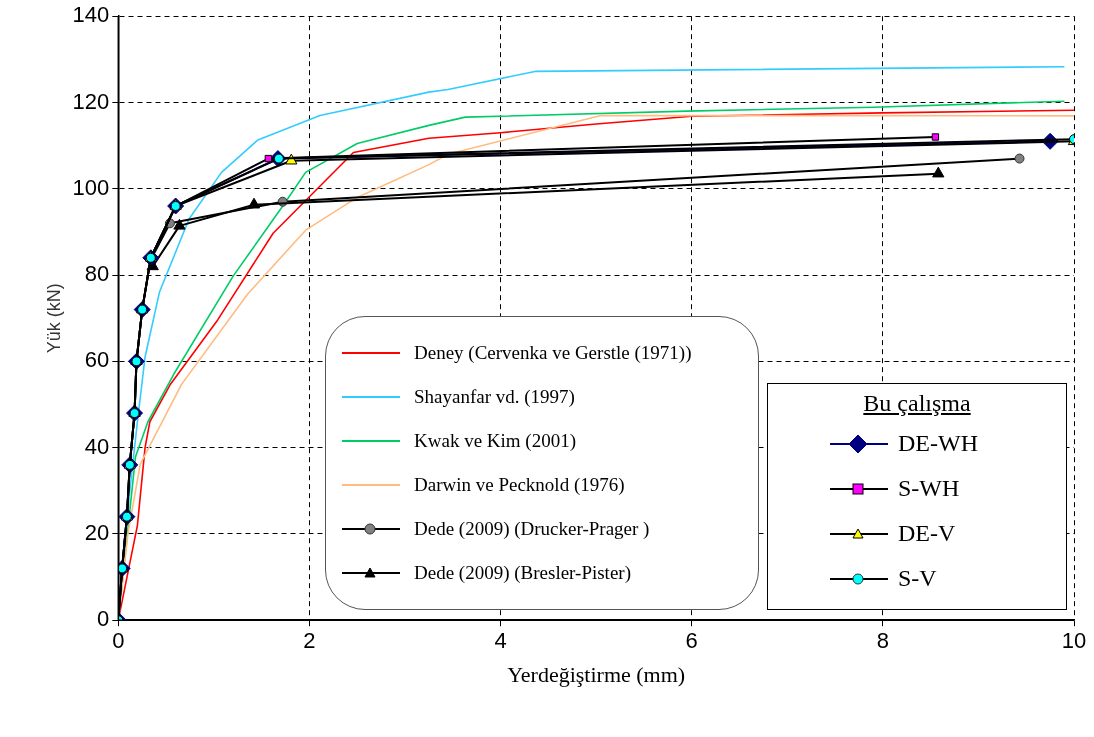  Describe the element at coordinates (91, 101) in the screenshot. I see `y-tick-label: 120` at that location.